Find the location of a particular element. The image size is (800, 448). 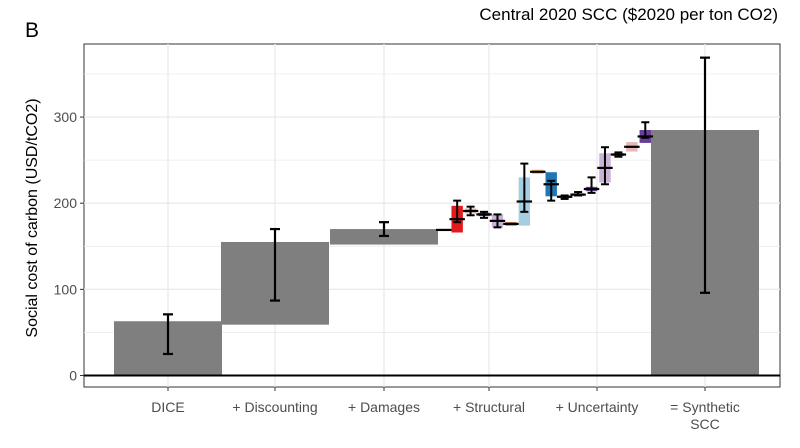

y-tick-label: 100 is located at coordinates (66, 289).